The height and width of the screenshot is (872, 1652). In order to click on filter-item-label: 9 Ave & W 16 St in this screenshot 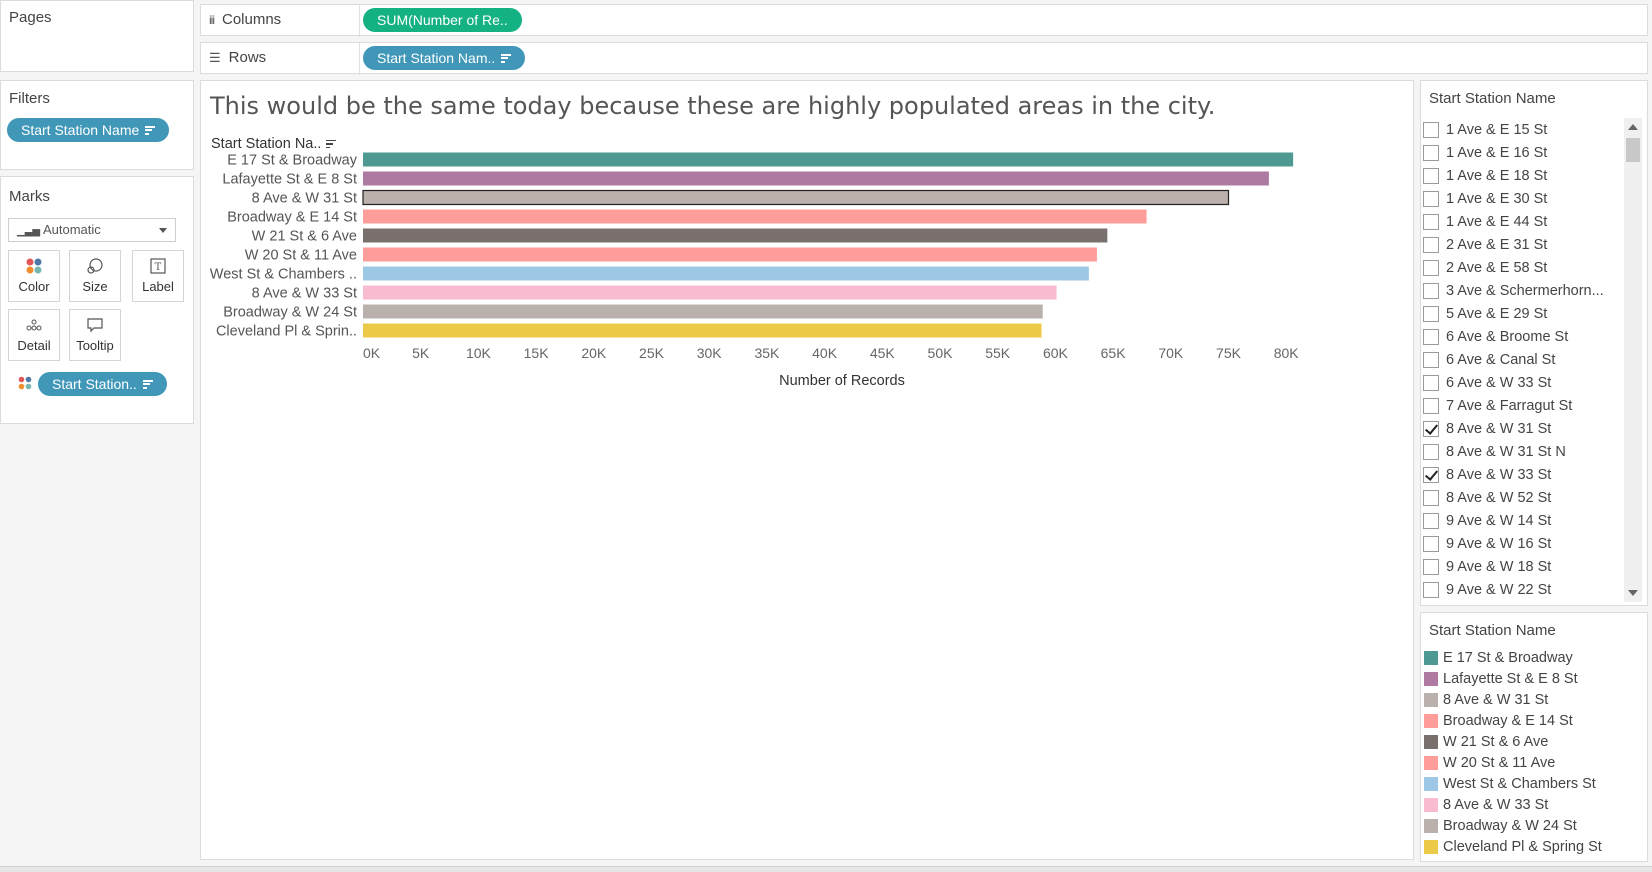, I will do `click(1499, 543)`.